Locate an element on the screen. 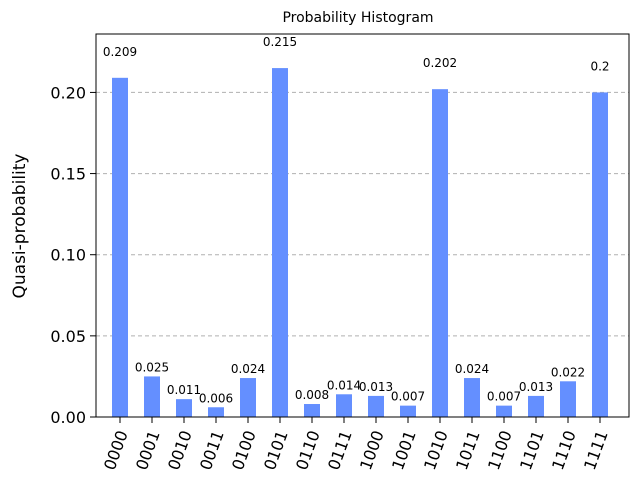 The image size is (640, 490). x-tick-label: 0010 is located at coordinates (180, 450).